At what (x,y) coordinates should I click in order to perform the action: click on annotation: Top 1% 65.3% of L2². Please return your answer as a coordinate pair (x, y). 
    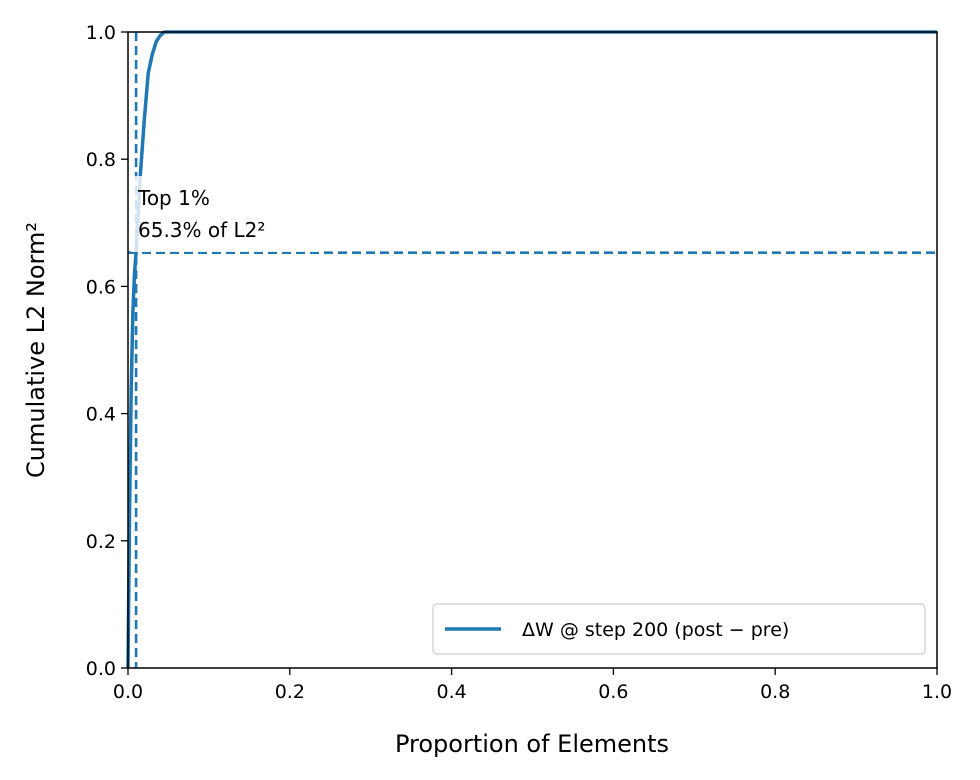
    Looking at the image, I should click on (226, 214).